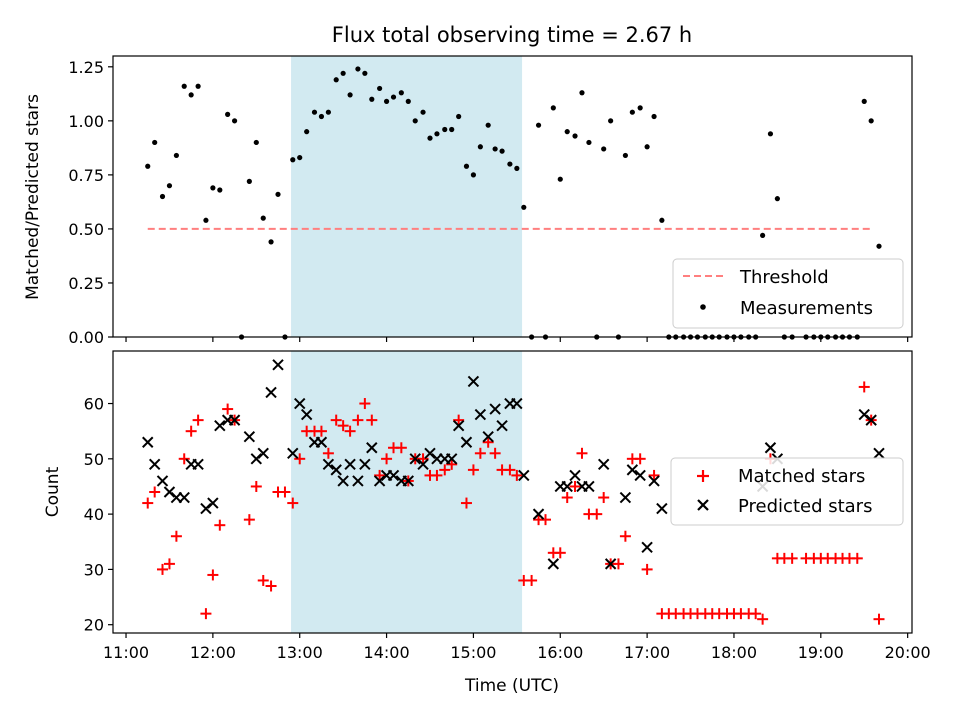 The image size is (960, 720). Describe the element at coordinates (86, 337) in the screenshot. I see `y-tick-label: 0.00` at that location.